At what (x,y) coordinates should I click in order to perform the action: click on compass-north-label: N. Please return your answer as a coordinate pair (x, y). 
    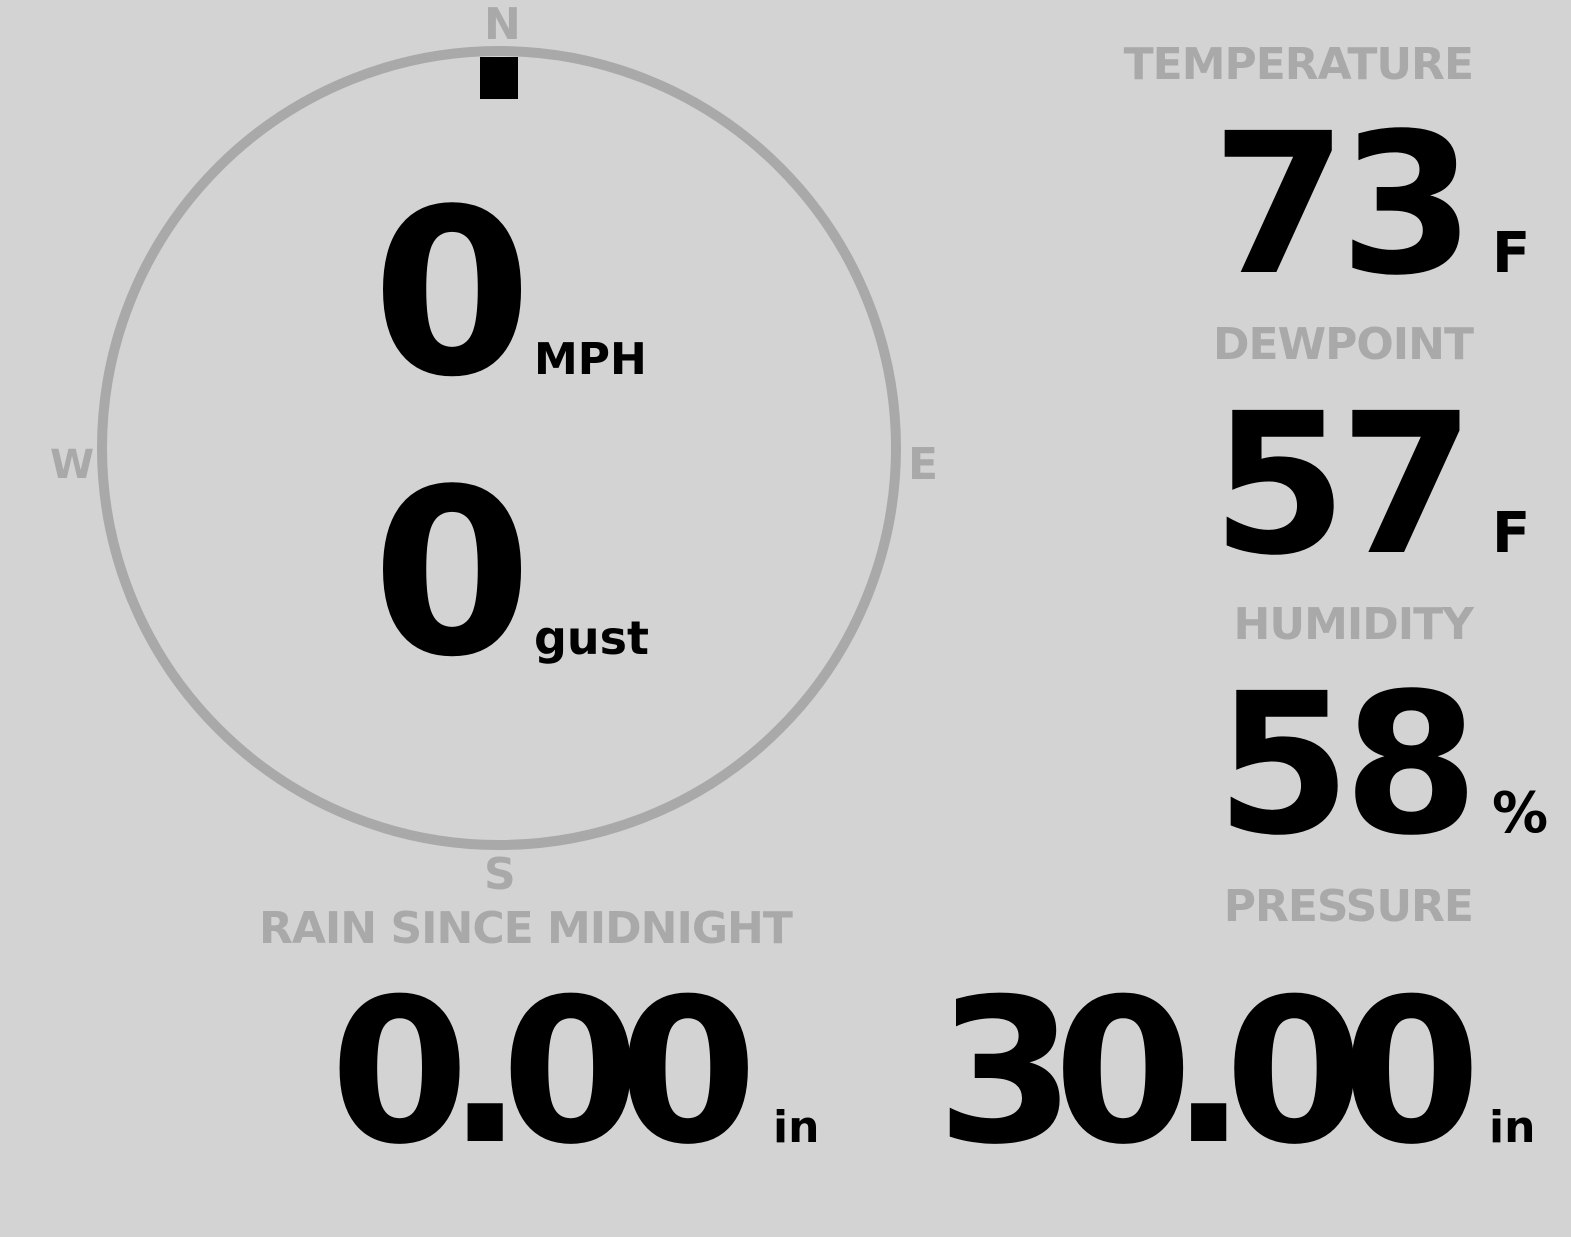
    Looking at the image, I should click on (502, 25).